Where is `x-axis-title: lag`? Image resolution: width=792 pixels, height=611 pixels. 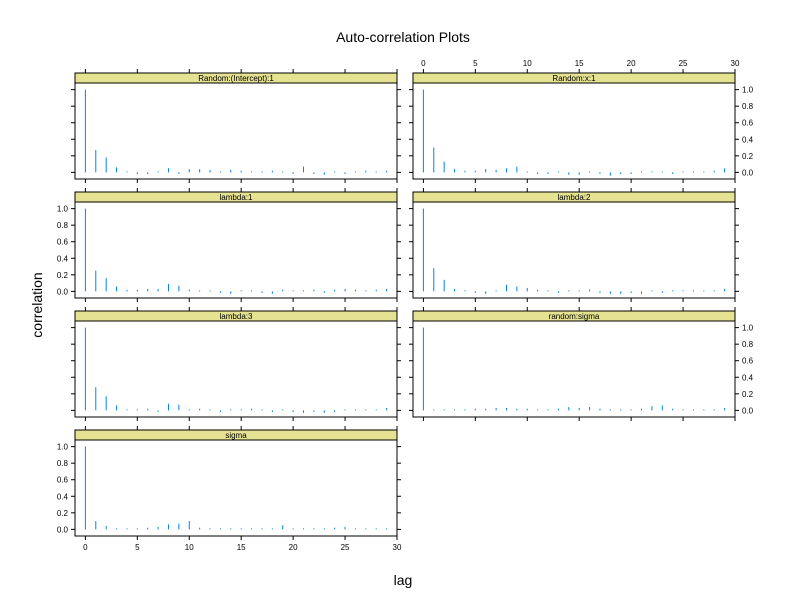
x-axis-title: lag is located at coordinates (403, 580).